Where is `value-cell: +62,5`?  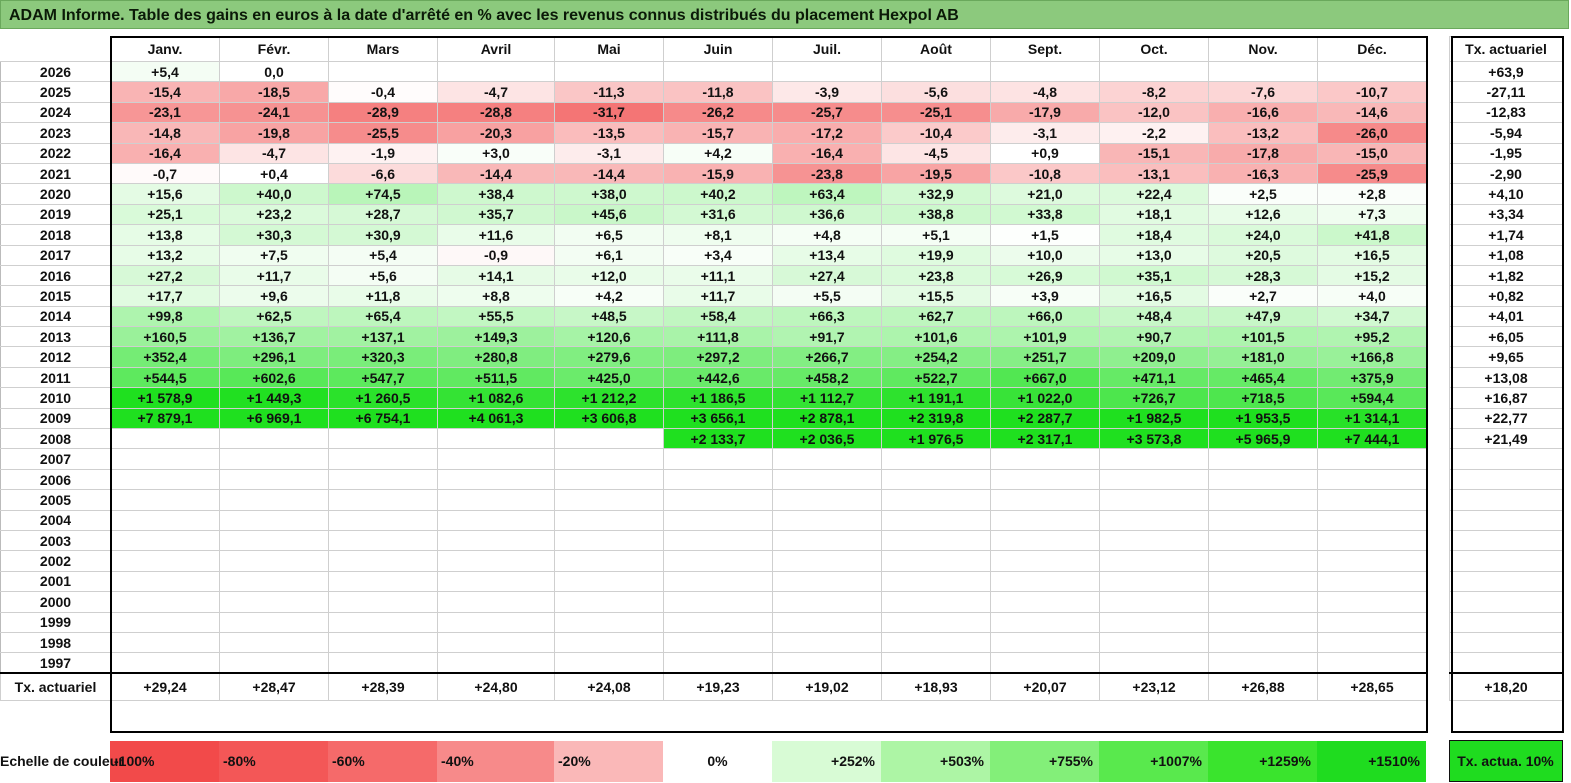
value-cell: +62,5 is located at coordinates (274, 316).